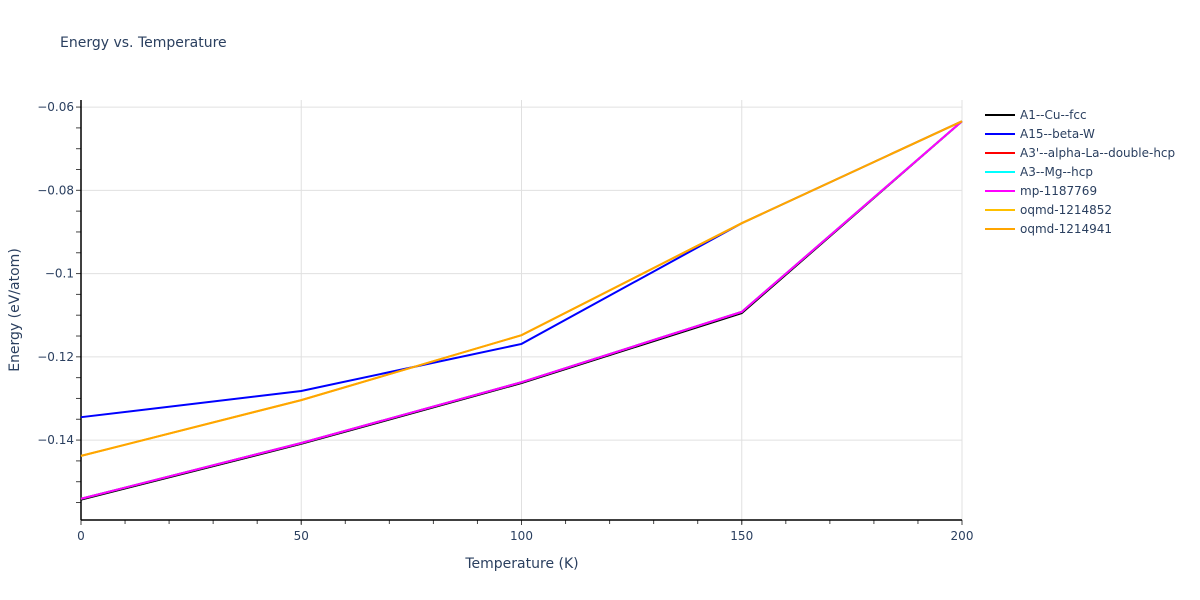 The width and height of the screenshot is (1200, 600). I want to click on y-axis-title: Energy (eV/atom), so click(15, 310).